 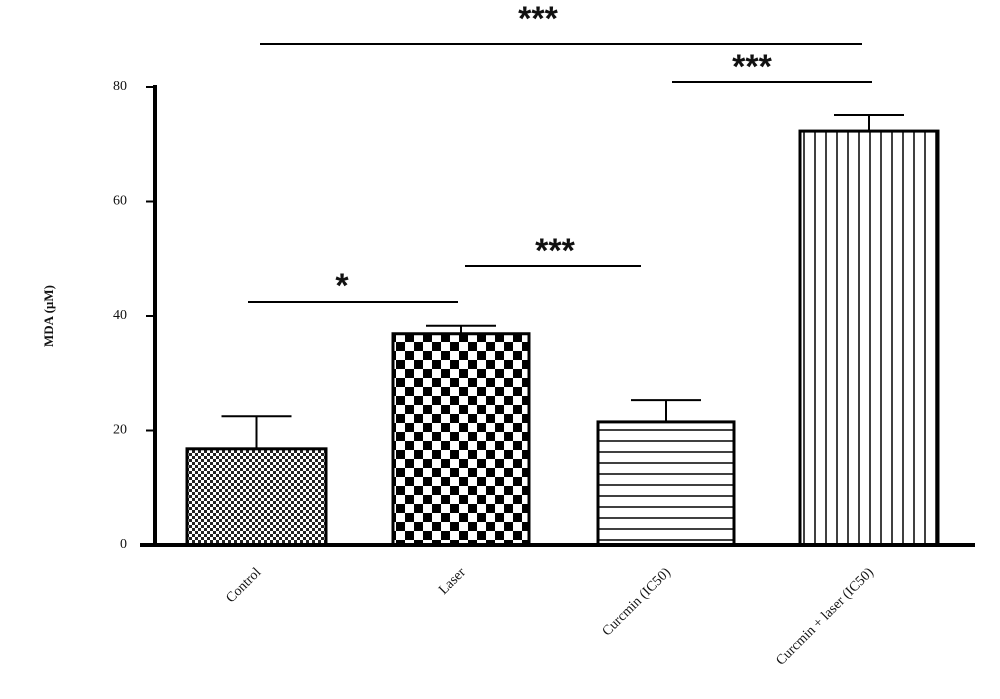 What do you see at coordinates (48, 316) in the screenshot?
I see `y-axis-label: MDA (µM)` at bounding box center [48, 316].